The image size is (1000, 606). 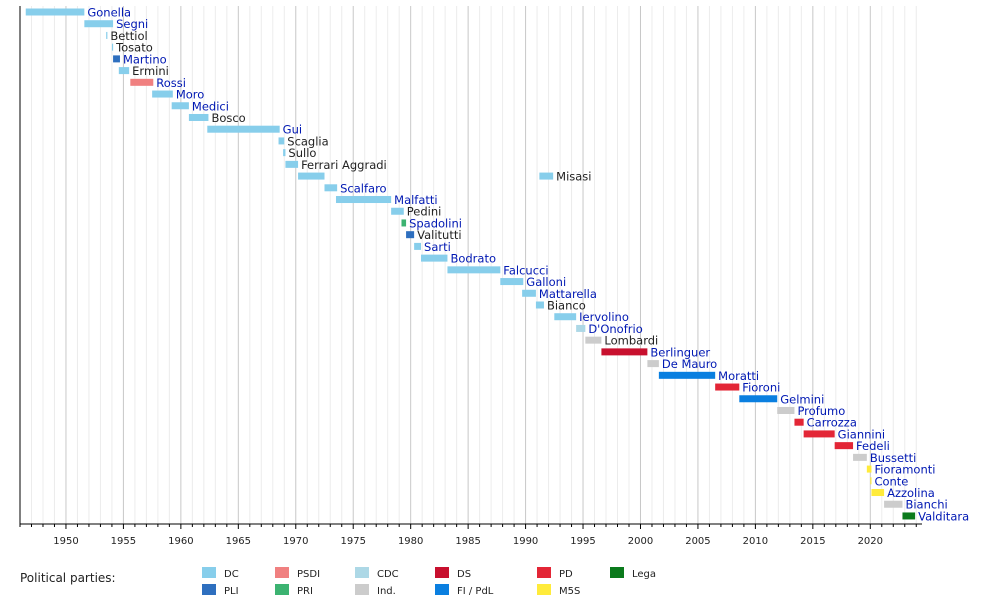 I want to click on minister-label: Bodrato, so click(x=473, y=259).